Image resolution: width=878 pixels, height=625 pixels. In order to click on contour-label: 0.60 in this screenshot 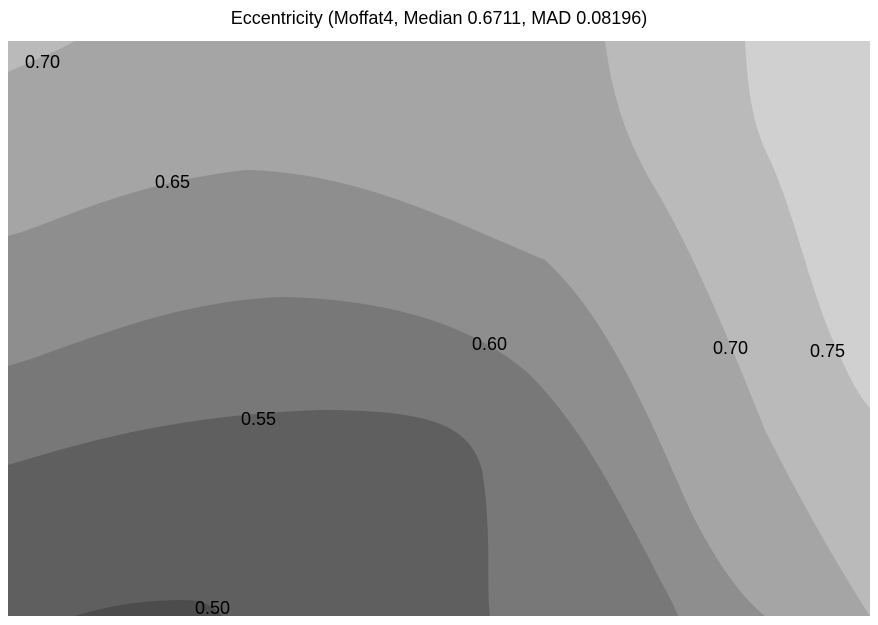, I will do `click(489, 344)`.